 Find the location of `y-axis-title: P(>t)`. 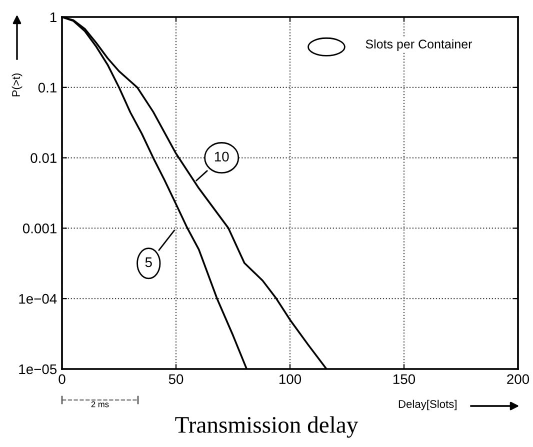

y-axis-title: P(>t) is located at coordinates (17, 84).